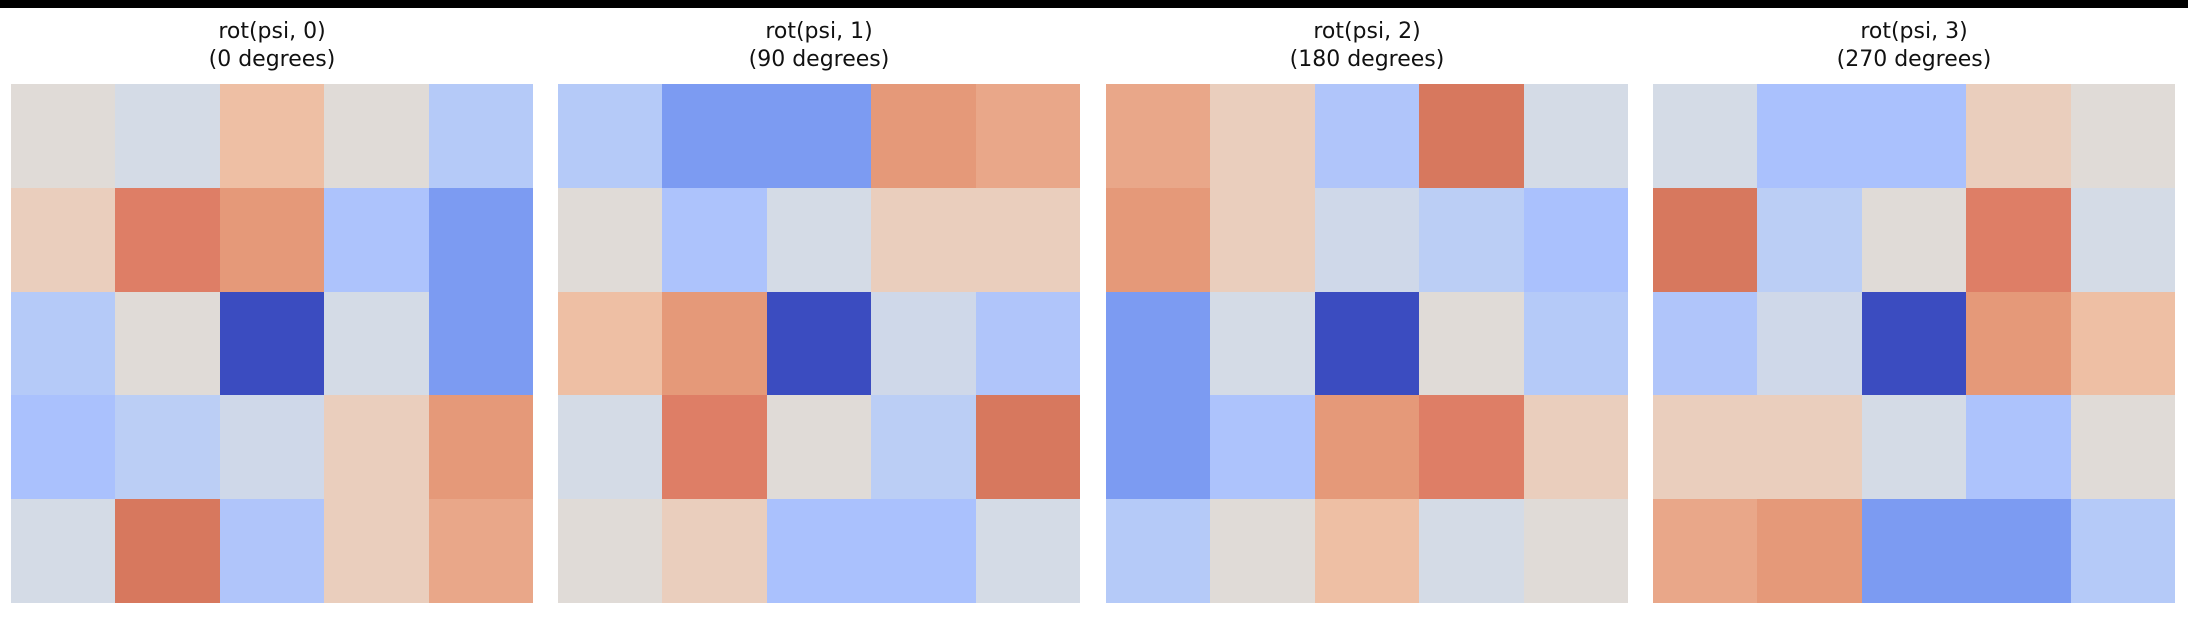 The image size is (2188, 618). I want to click on panel-title: rot(psi, 2) (180 degrees), so click(1367, 46).